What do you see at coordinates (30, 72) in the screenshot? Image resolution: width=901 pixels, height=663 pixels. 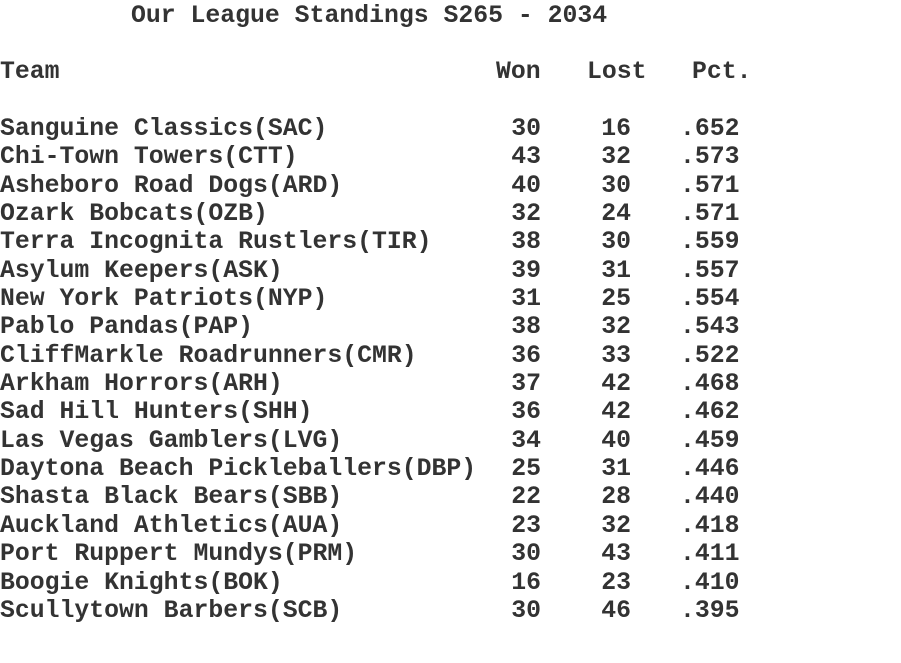 I see `header-team: Team` at bounding box center [30, 72].